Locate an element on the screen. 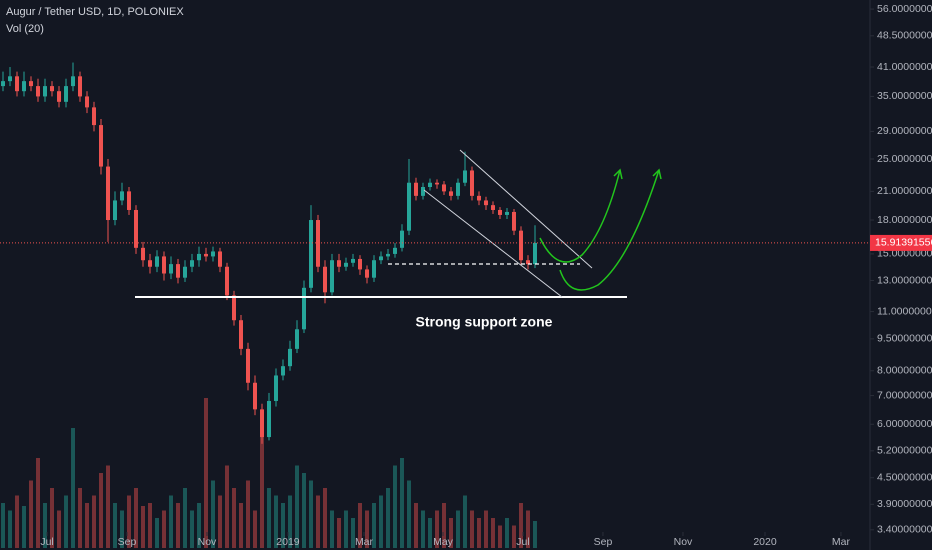 Image resolution: width=932 pixels, height=550 pixels. channel-upper is located at coordinates (526, 209).